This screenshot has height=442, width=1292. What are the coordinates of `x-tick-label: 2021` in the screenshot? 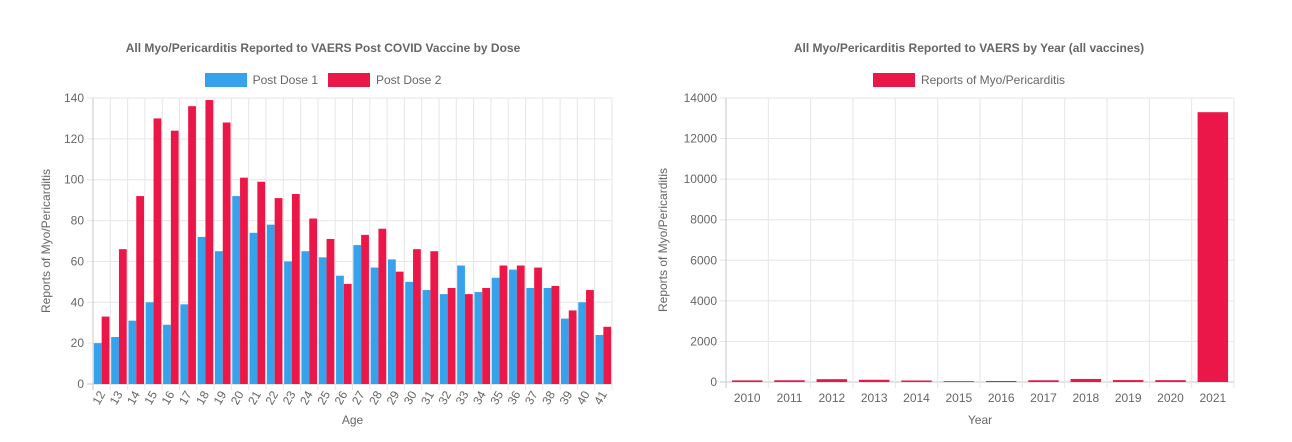 It's located at (1212, 398).